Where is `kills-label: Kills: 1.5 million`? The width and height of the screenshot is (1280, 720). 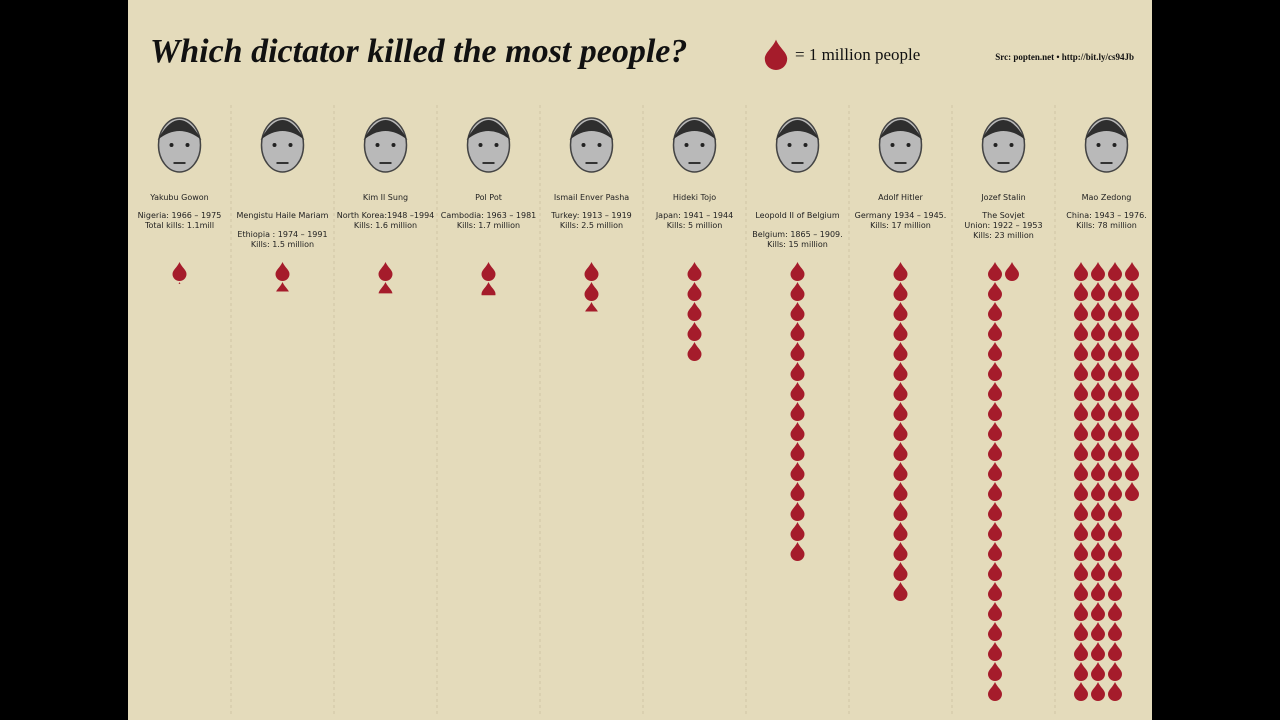
kills-label: Kills: 1.5 million is located at coordinates (282, 244).